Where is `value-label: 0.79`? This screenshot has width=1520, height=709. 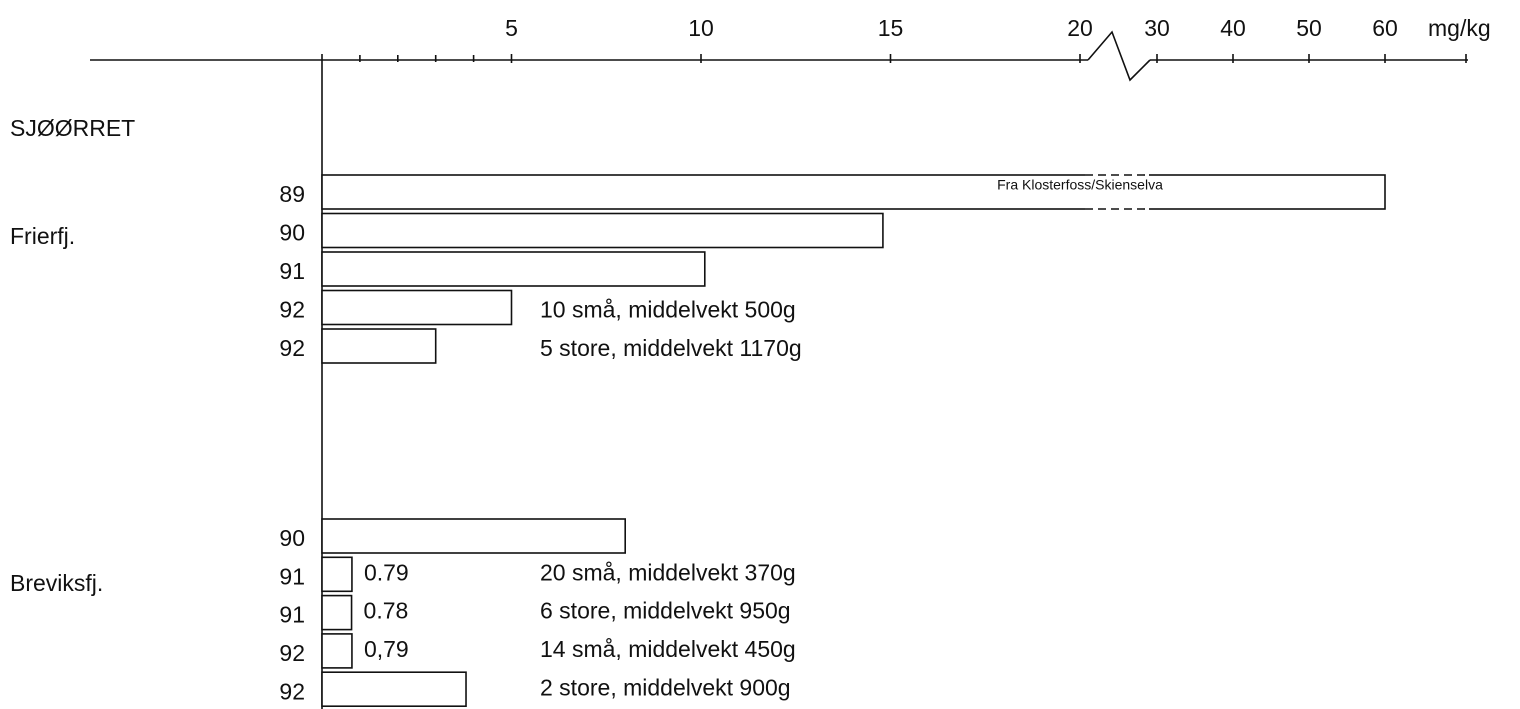 value-label: 0.79 is located at coordinates (386, 572).